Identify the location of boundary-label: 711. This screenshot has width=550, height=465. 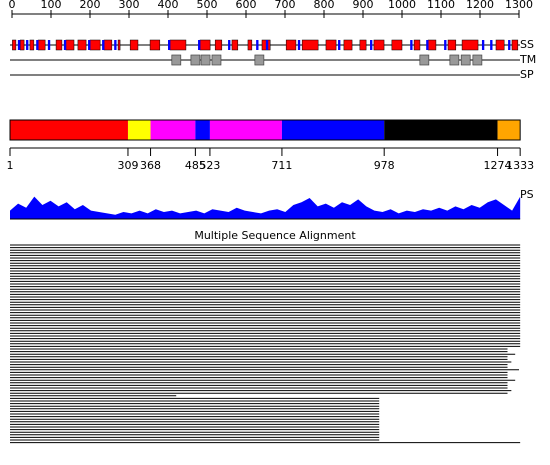
(281, 165).